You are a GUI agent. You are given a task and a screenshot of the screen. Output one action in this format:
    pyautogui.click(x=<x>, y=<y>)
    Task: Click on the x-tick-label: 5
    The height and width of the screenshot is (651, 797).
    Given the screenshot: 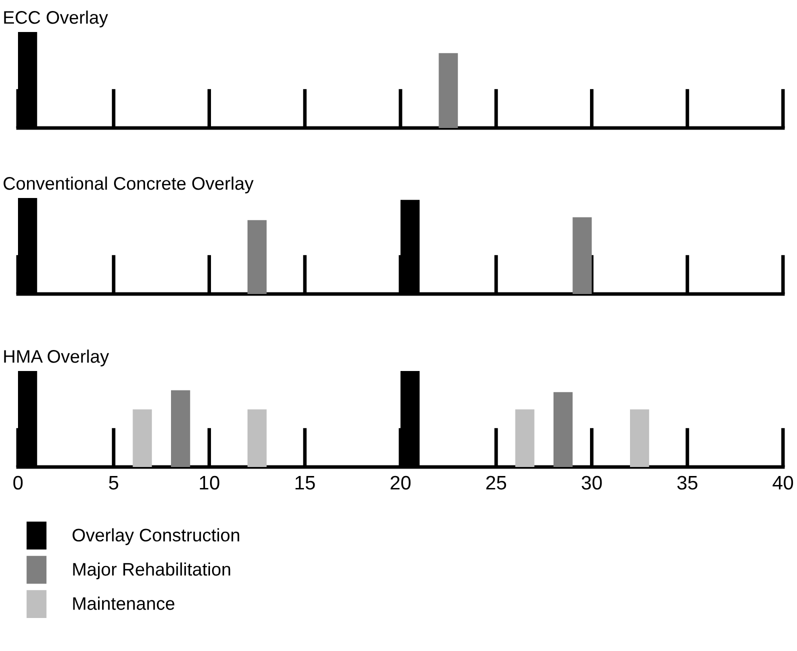 What is the action you would take?
    pyautogui.click(x=113, y=483)
    